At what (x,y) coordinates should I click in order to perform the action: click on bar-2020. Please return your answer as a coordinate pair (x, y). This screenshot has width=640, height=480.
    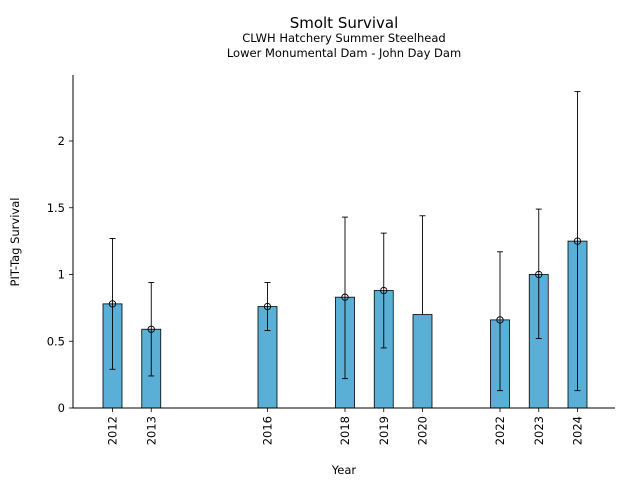
    Looking at the image, I should click on (422, 361).